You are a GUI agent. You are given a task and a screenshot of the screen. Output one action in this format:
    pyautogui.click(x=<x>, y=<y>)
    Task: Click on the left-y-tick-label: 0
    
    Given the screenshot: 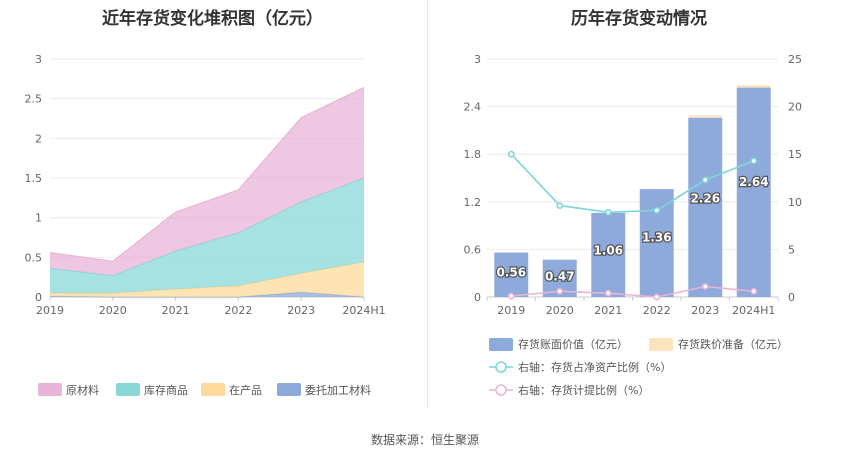 What is the action you would take?
    pyautogui.click(x=38, y=297)
    